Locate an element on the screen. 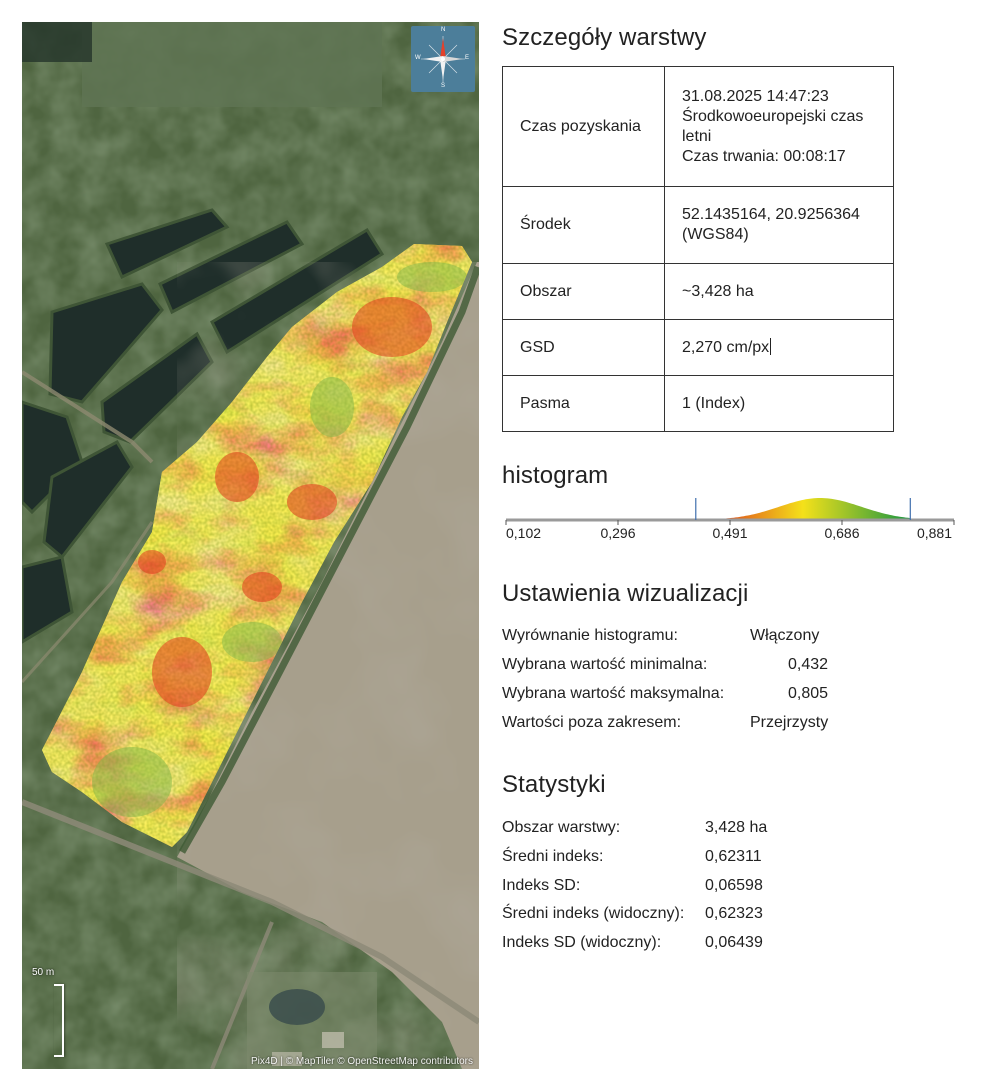 The image size is (994, 1081). statistics-title: Statystyki is located at coordinates (554, 784).